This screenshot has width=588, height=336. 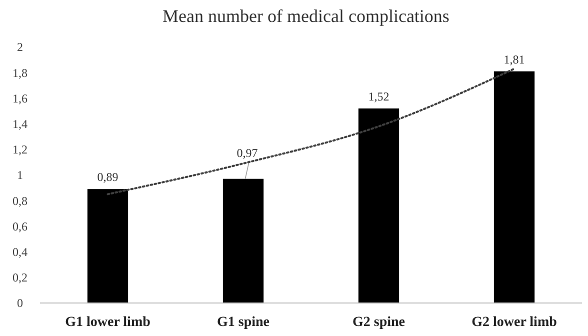 What do you see at coordinates (20, 252) in the screenshot?
I see `y-tick-label: 0,4` at bounding box center [20, 252].